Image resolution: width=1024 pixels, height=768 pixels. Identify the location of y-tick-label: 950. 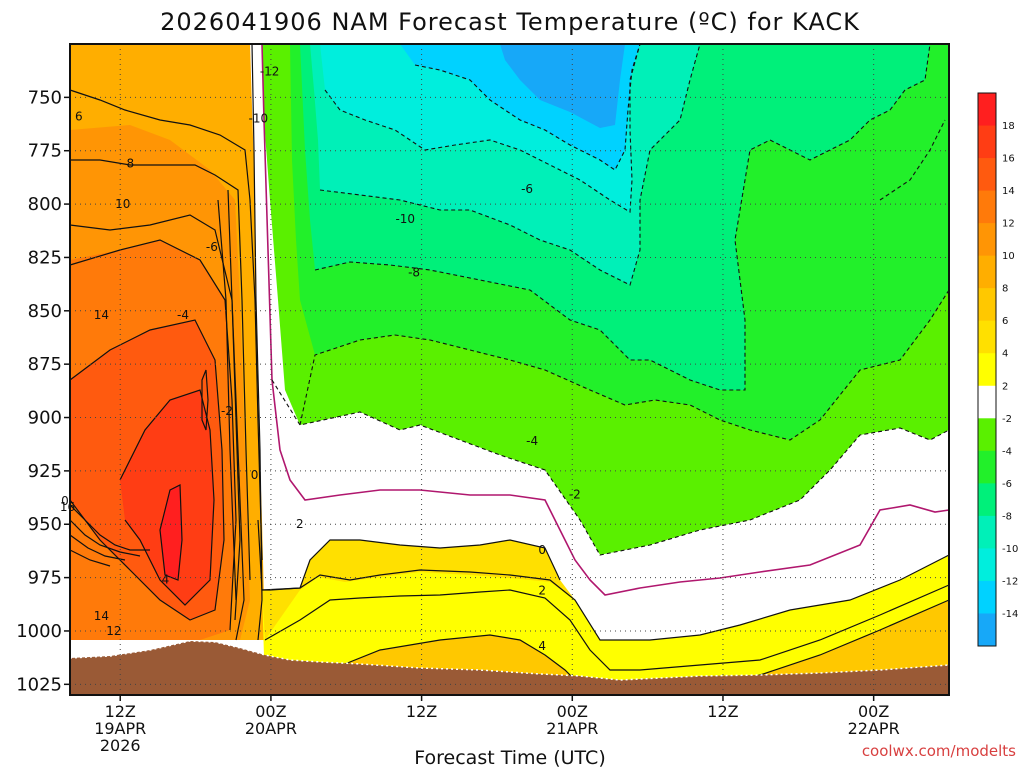
(45, 524).